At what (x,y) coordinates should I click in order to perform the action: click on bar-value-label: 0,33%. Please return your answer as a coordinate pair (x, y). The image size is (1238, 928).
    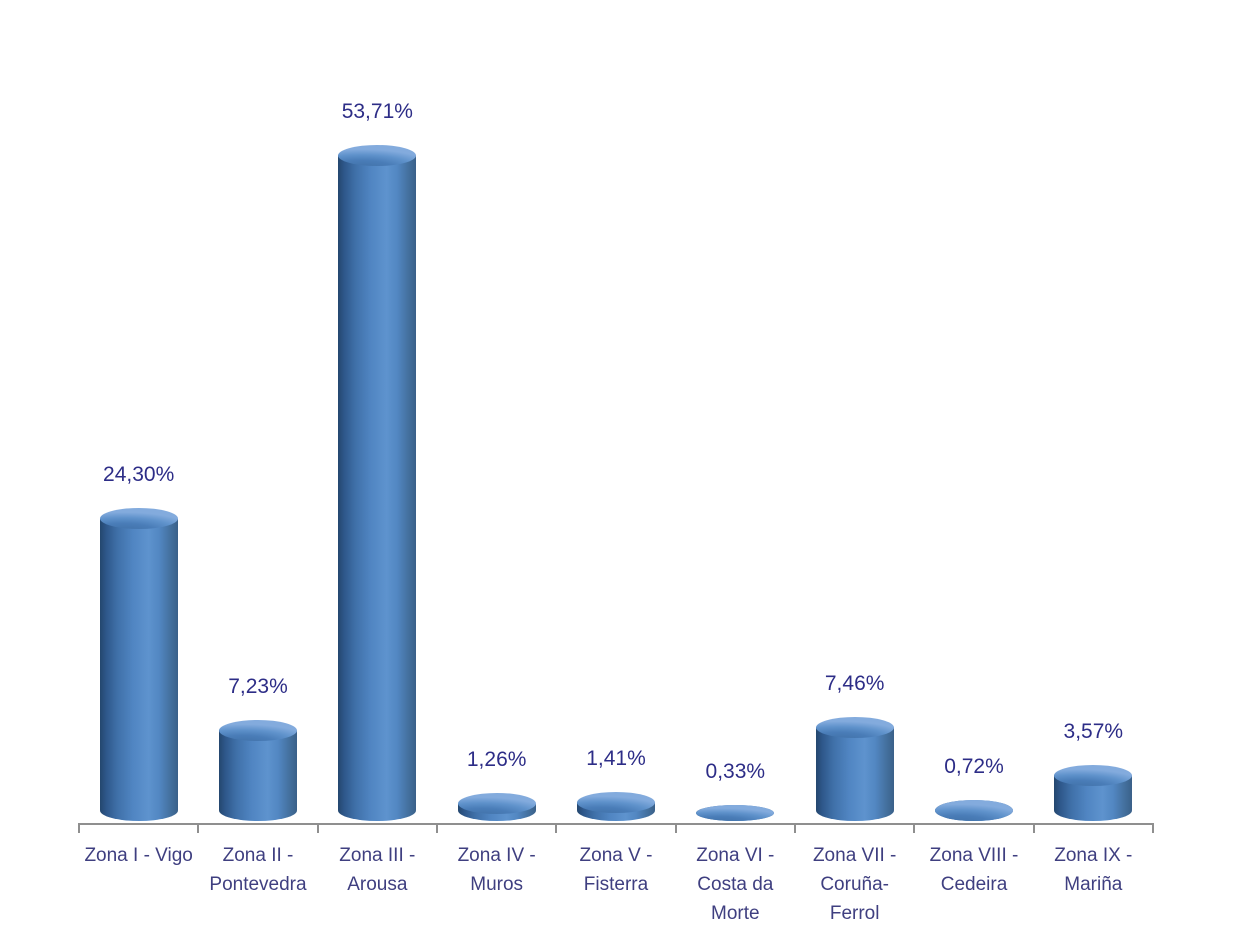
    Looking at the image, I should click on (735, 772).